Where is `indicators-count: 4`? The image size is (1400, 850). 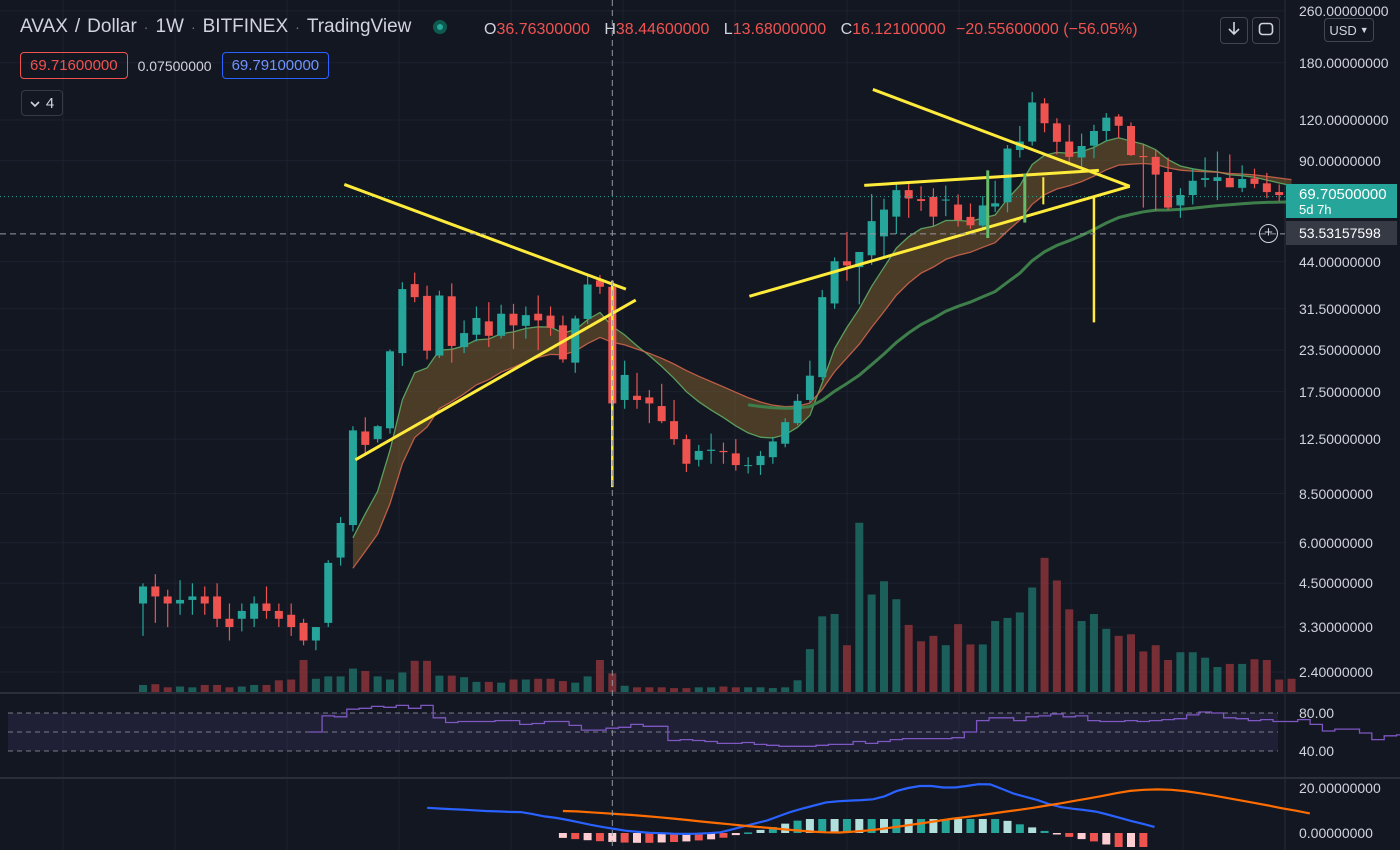
indicators-count: 4 is located at coordinates (50, 103).